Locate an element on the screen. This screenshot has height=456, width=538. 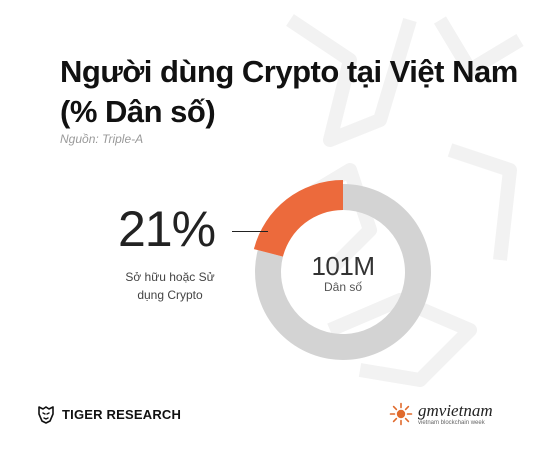
highlight-percentage: 21% is located at coordinates (167, 229).